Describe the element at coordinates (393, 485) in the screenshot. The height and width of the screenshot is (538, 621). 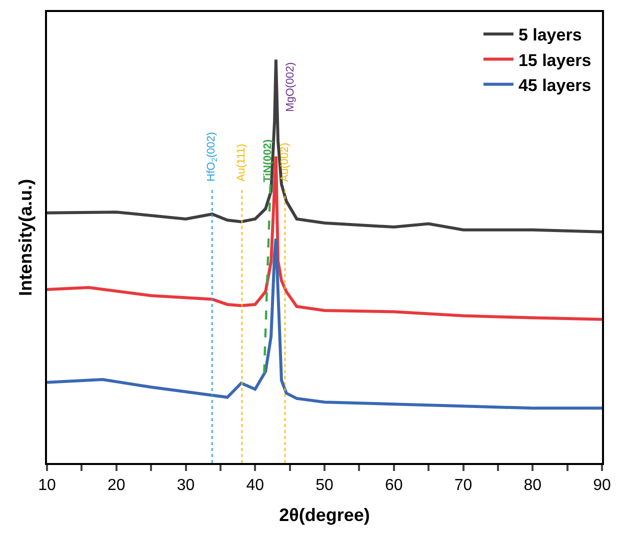
I see `x-tick-label: 60` at that location.